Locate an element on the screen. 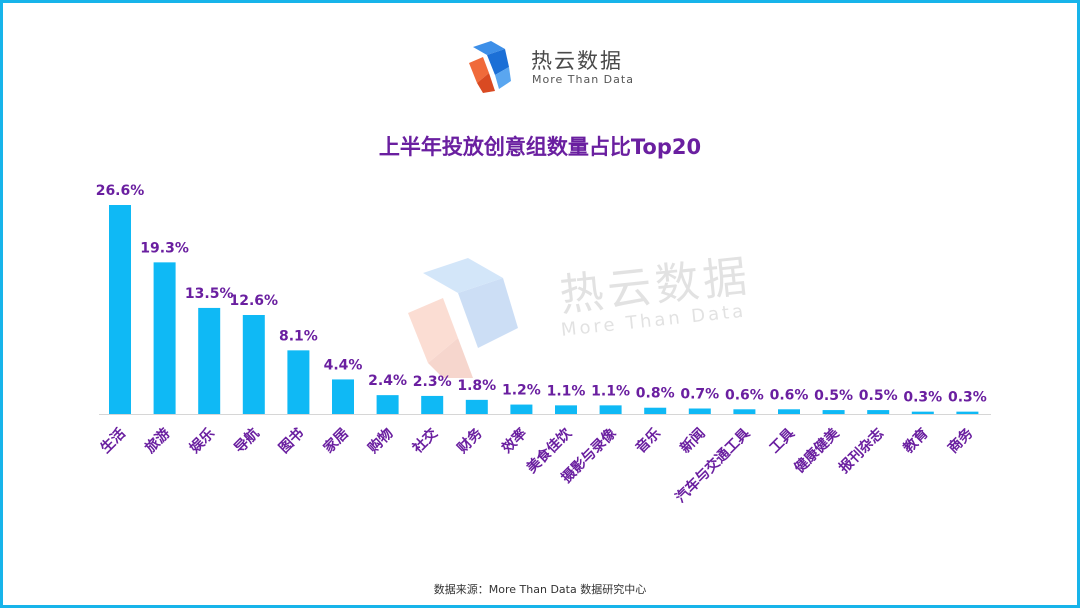 The width and height of the screenshot is (1080, 608). value-label-9: 1.8% is located at coordinates (476, 386).